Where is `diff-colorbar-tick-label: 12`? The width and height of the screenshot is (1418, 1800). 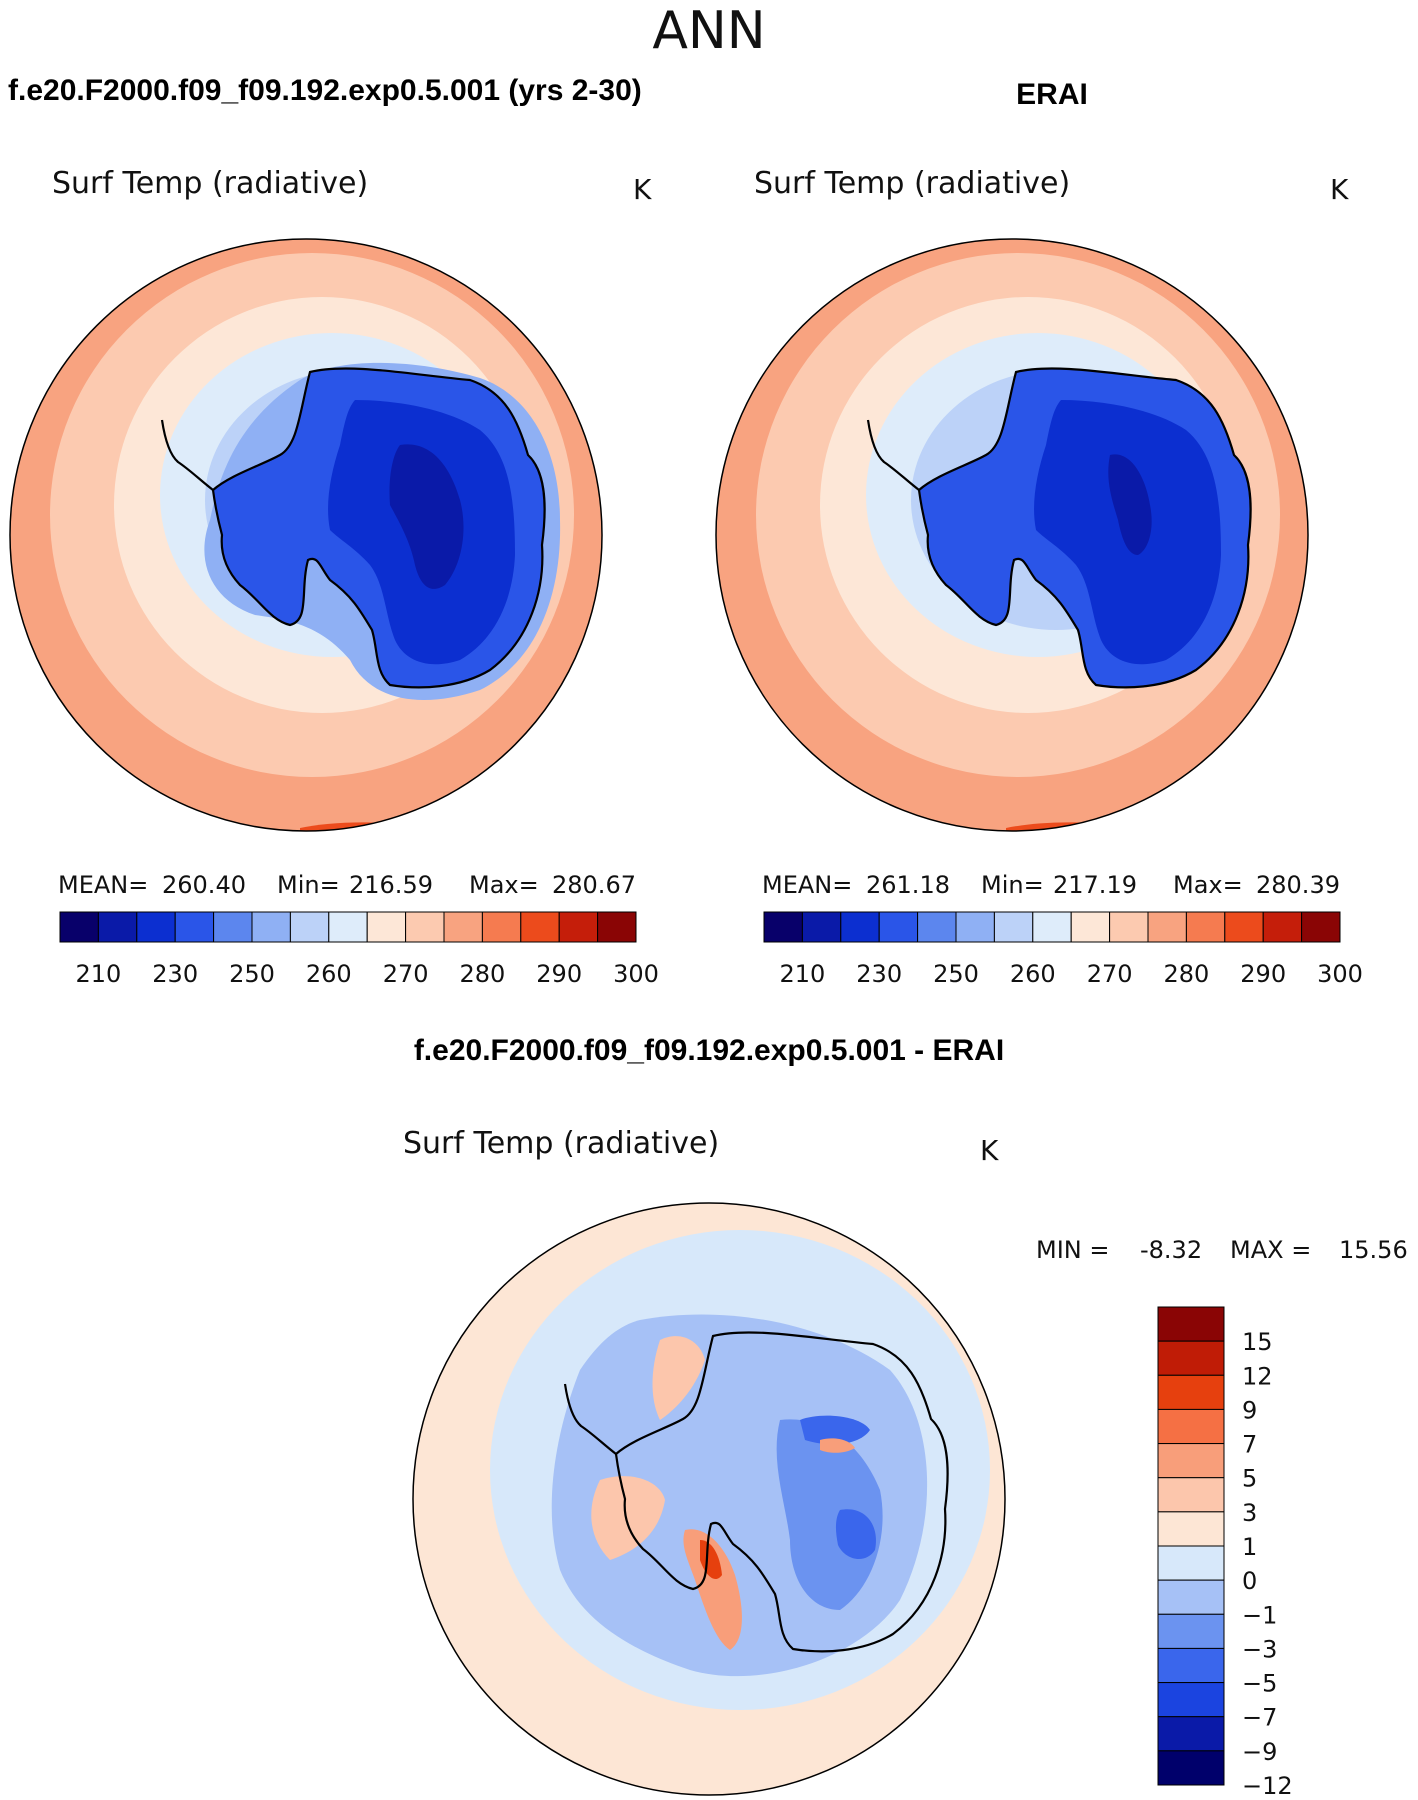 diff-colorbar-tick-label: 12 is located at coordinates (1257, 1376).